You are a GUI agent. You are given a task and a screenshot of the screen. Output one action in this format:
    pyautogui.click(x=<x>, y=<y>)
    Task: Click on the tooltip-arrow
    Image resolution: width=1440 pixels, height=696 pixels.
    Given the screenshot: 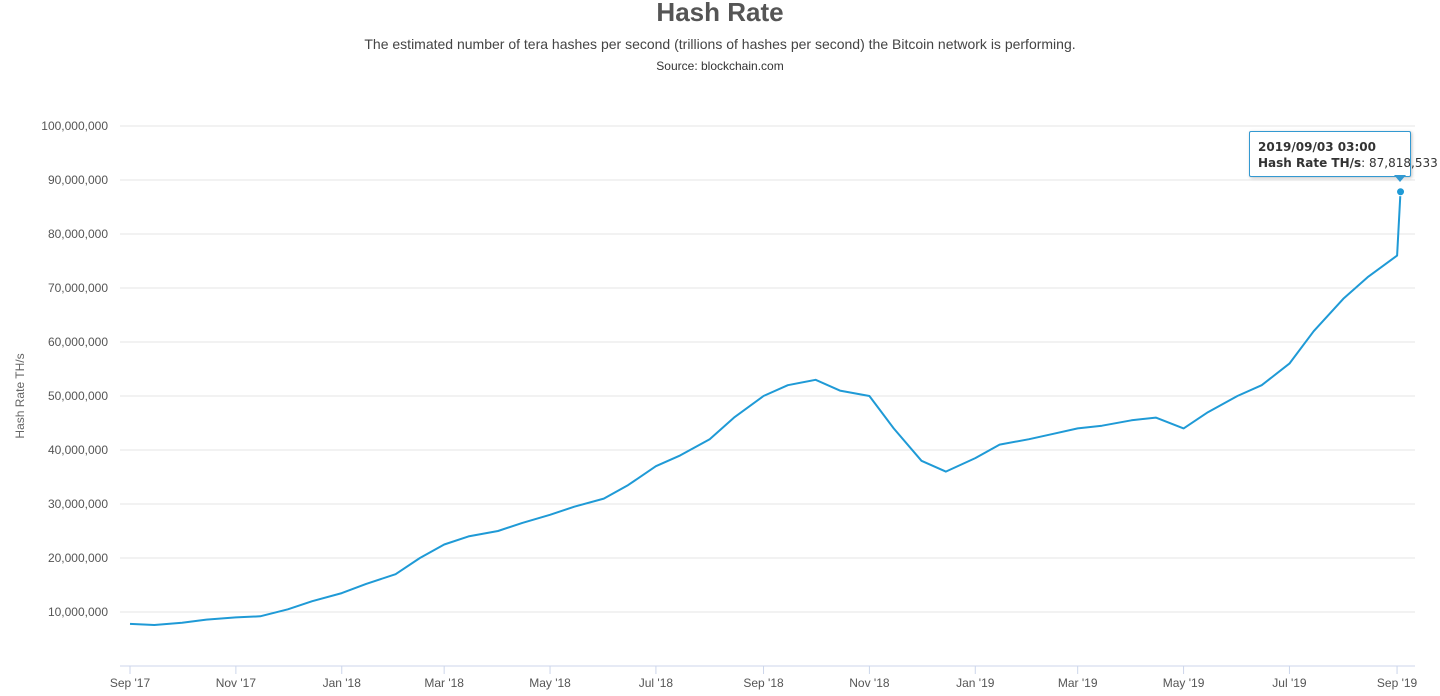 What is the action you would take?
    pyautogui.click(x=1400, y=178)
    